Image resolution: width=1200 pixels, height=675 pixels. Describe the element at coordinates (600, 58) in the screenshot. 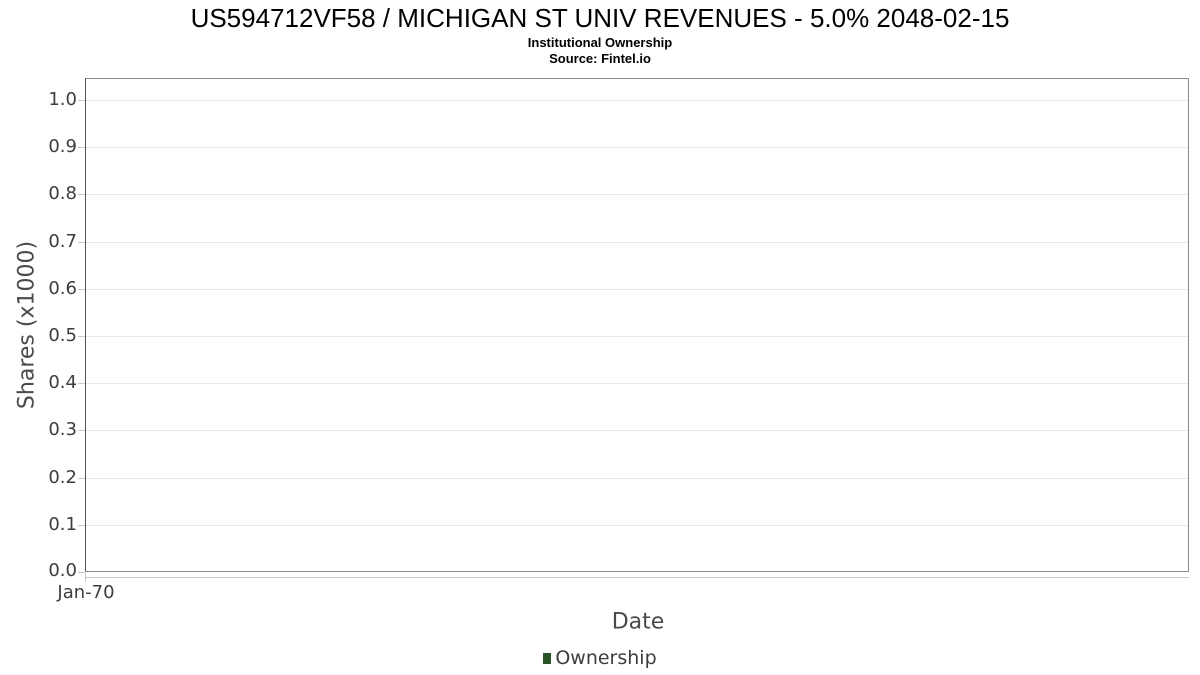

I see `chart-source: Source: Fintel.io` at that location.